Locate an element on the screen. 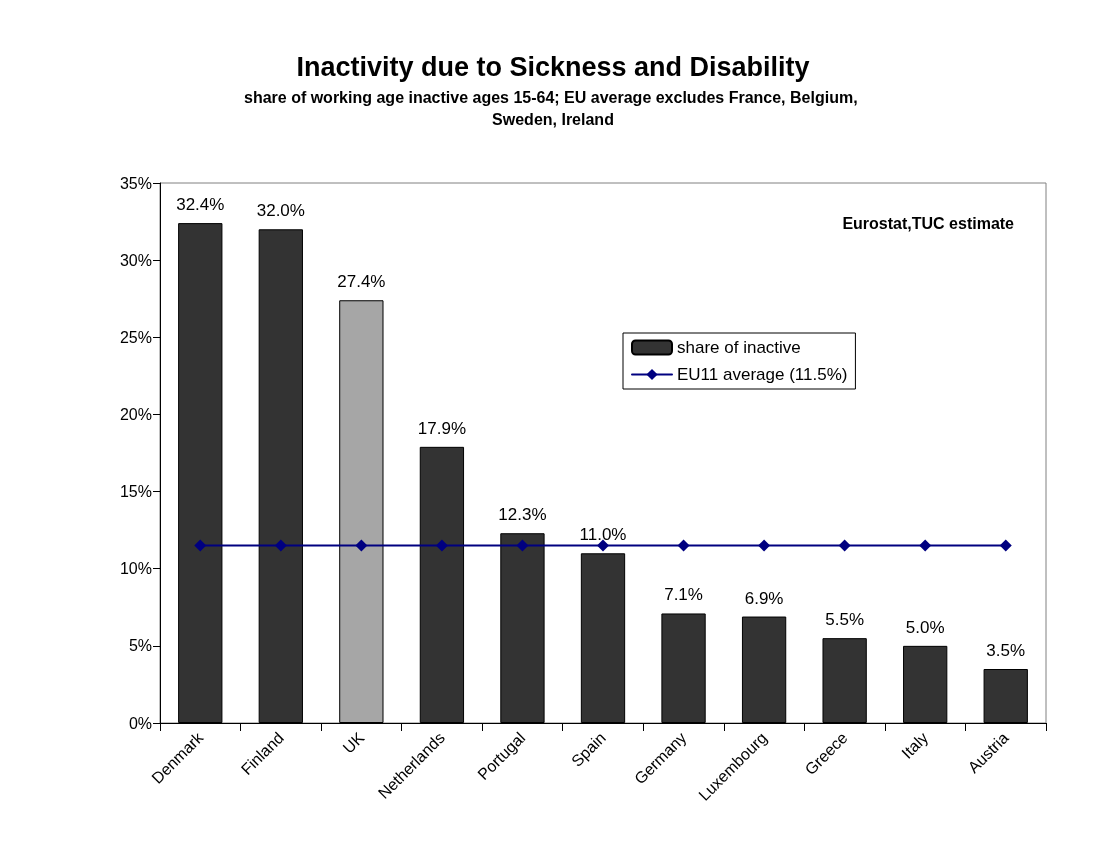 The width and height of the screenshot is (1106, 868). data-label: 12.3% is located at coordinates (522, 515).